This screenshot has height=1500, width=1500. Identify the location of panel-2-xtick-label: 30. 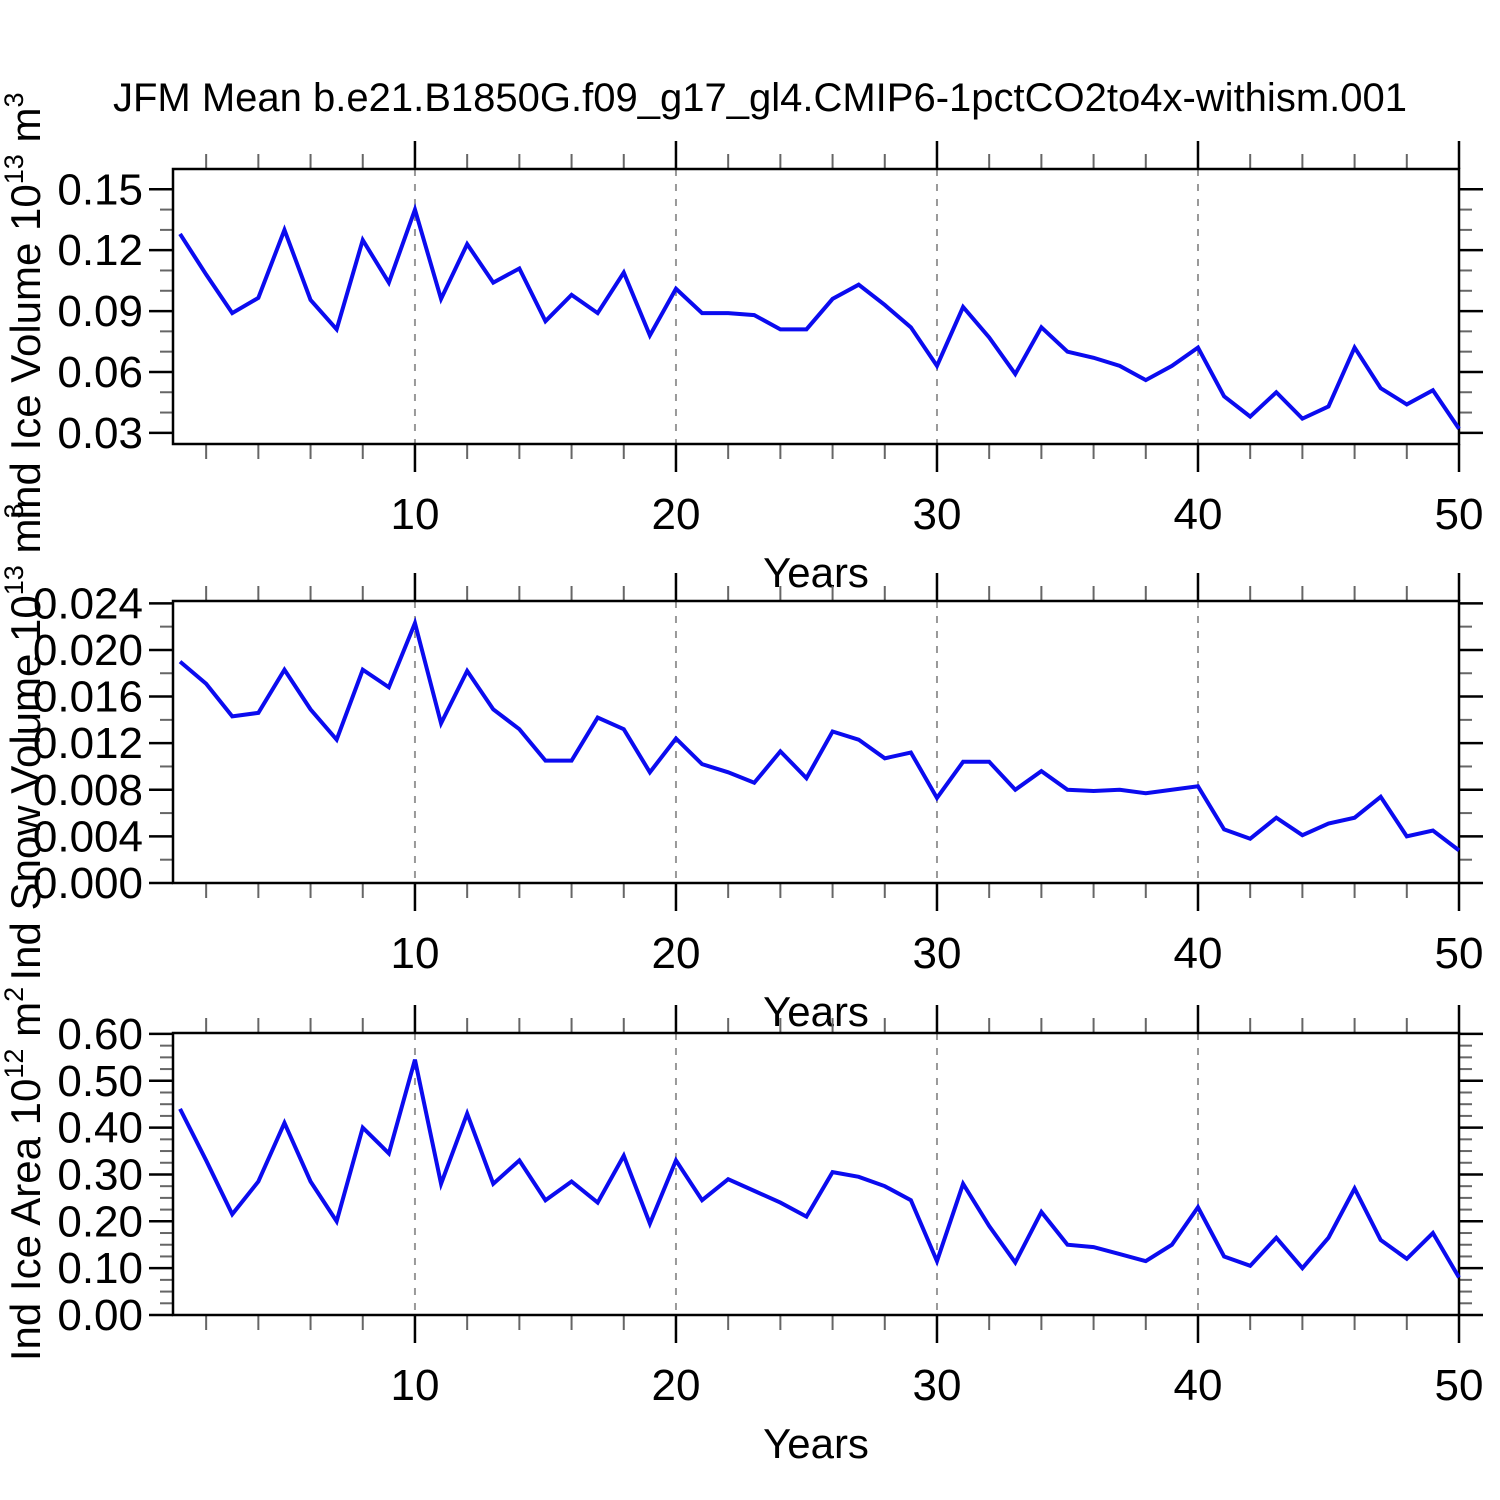
(937, 953).